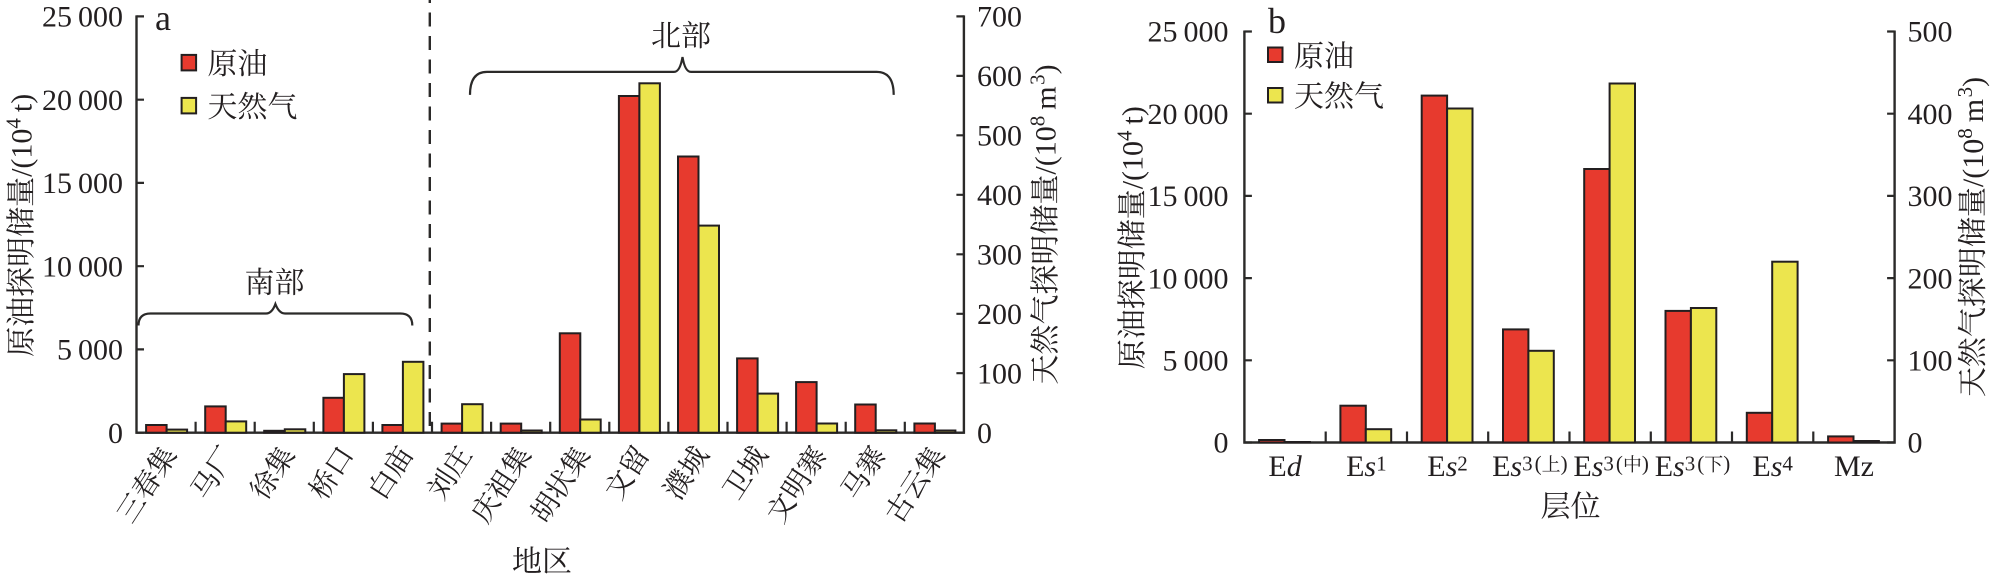 The width and height of the screenshot is (1999, 575). What do you see at coordinates (1462, 464) in the screenshot?
I see `svg-text: 2` at bounding box center [1462, 464].